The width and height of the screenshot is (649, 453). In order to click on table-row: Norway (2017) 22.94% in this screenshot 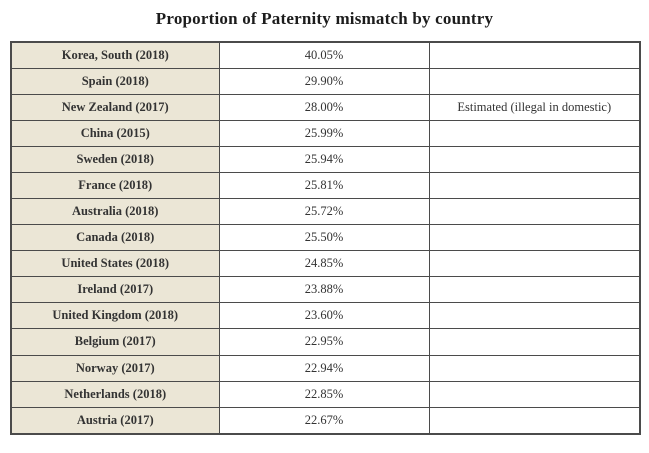, I will do `click(325, 368)`.